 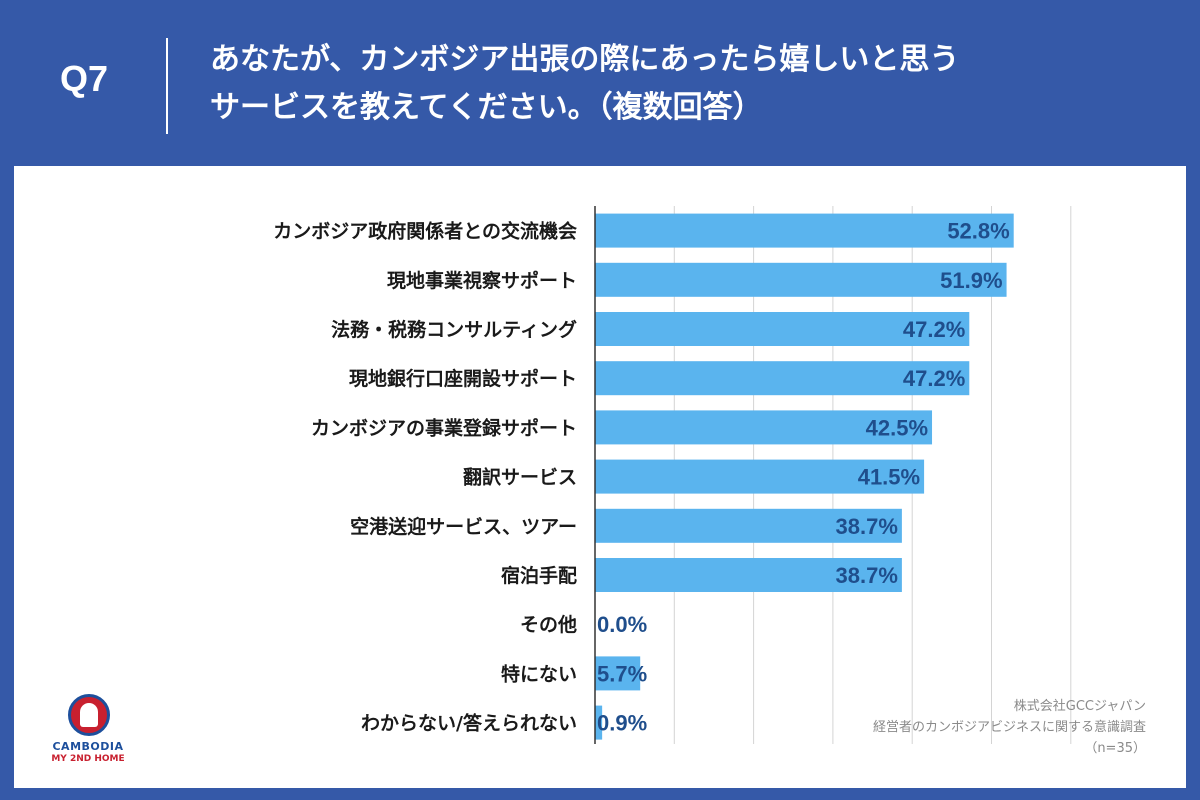 I want to click on logo-emblem-icon, so click(x=89, y=715).